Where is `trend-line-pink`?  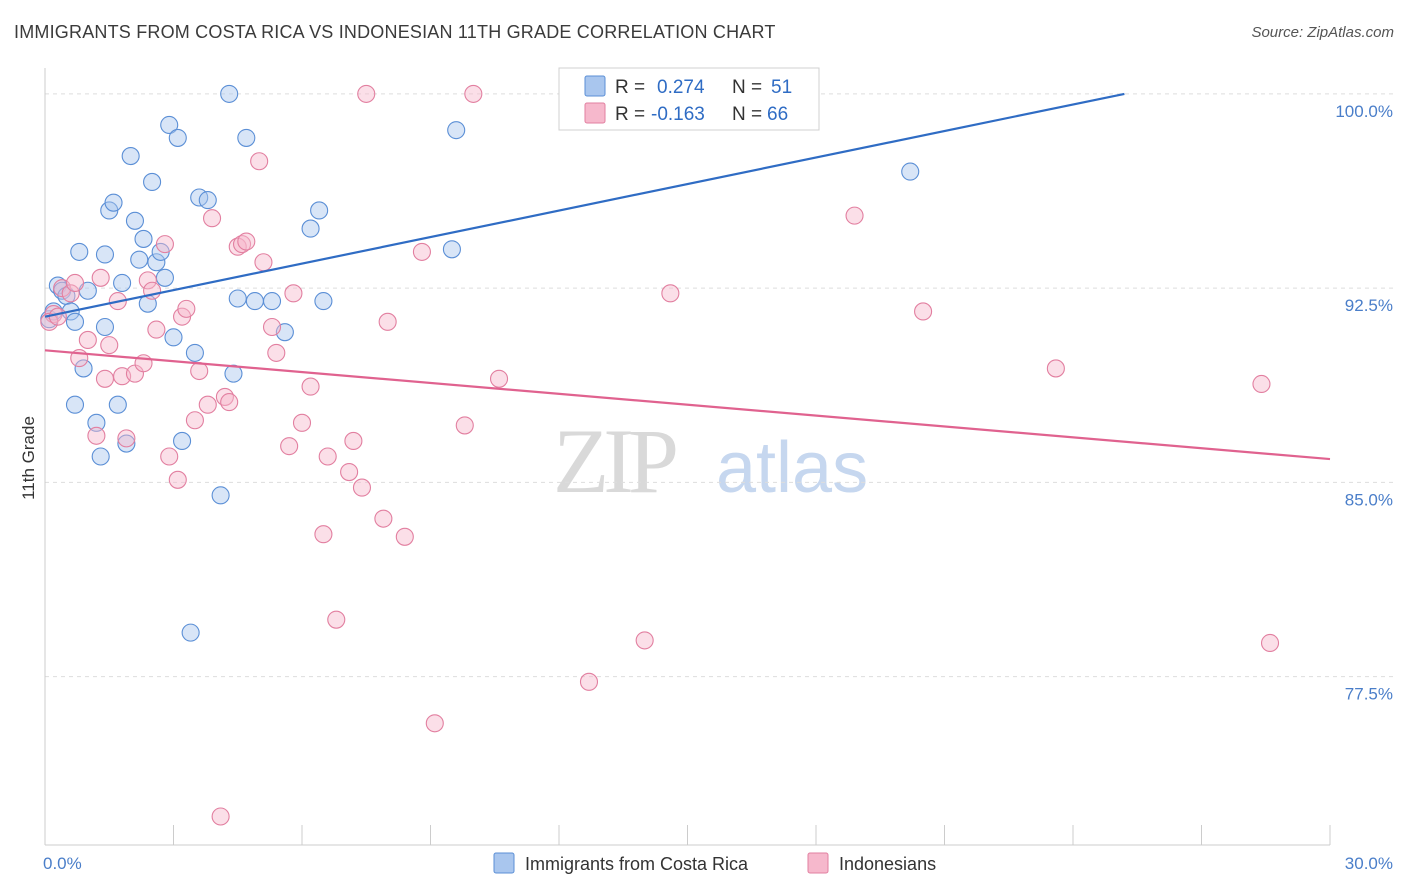 trend-line-pink is located at coordinates (687, 405).